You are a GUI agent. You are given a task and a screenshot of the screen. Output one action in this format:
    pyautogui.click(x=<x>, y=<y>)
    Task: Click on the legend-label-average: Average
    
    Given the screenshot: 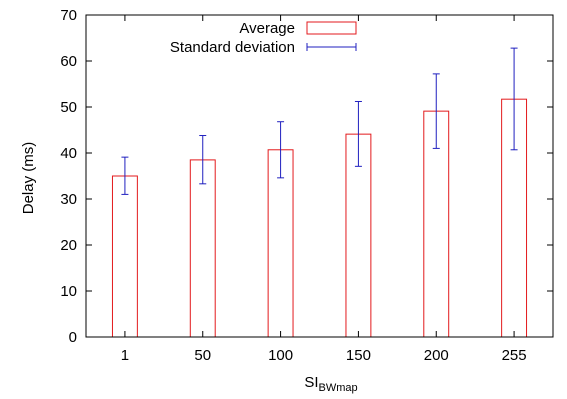 What is the action you would take?
    pyautogui.click(x=267, y=28)
    